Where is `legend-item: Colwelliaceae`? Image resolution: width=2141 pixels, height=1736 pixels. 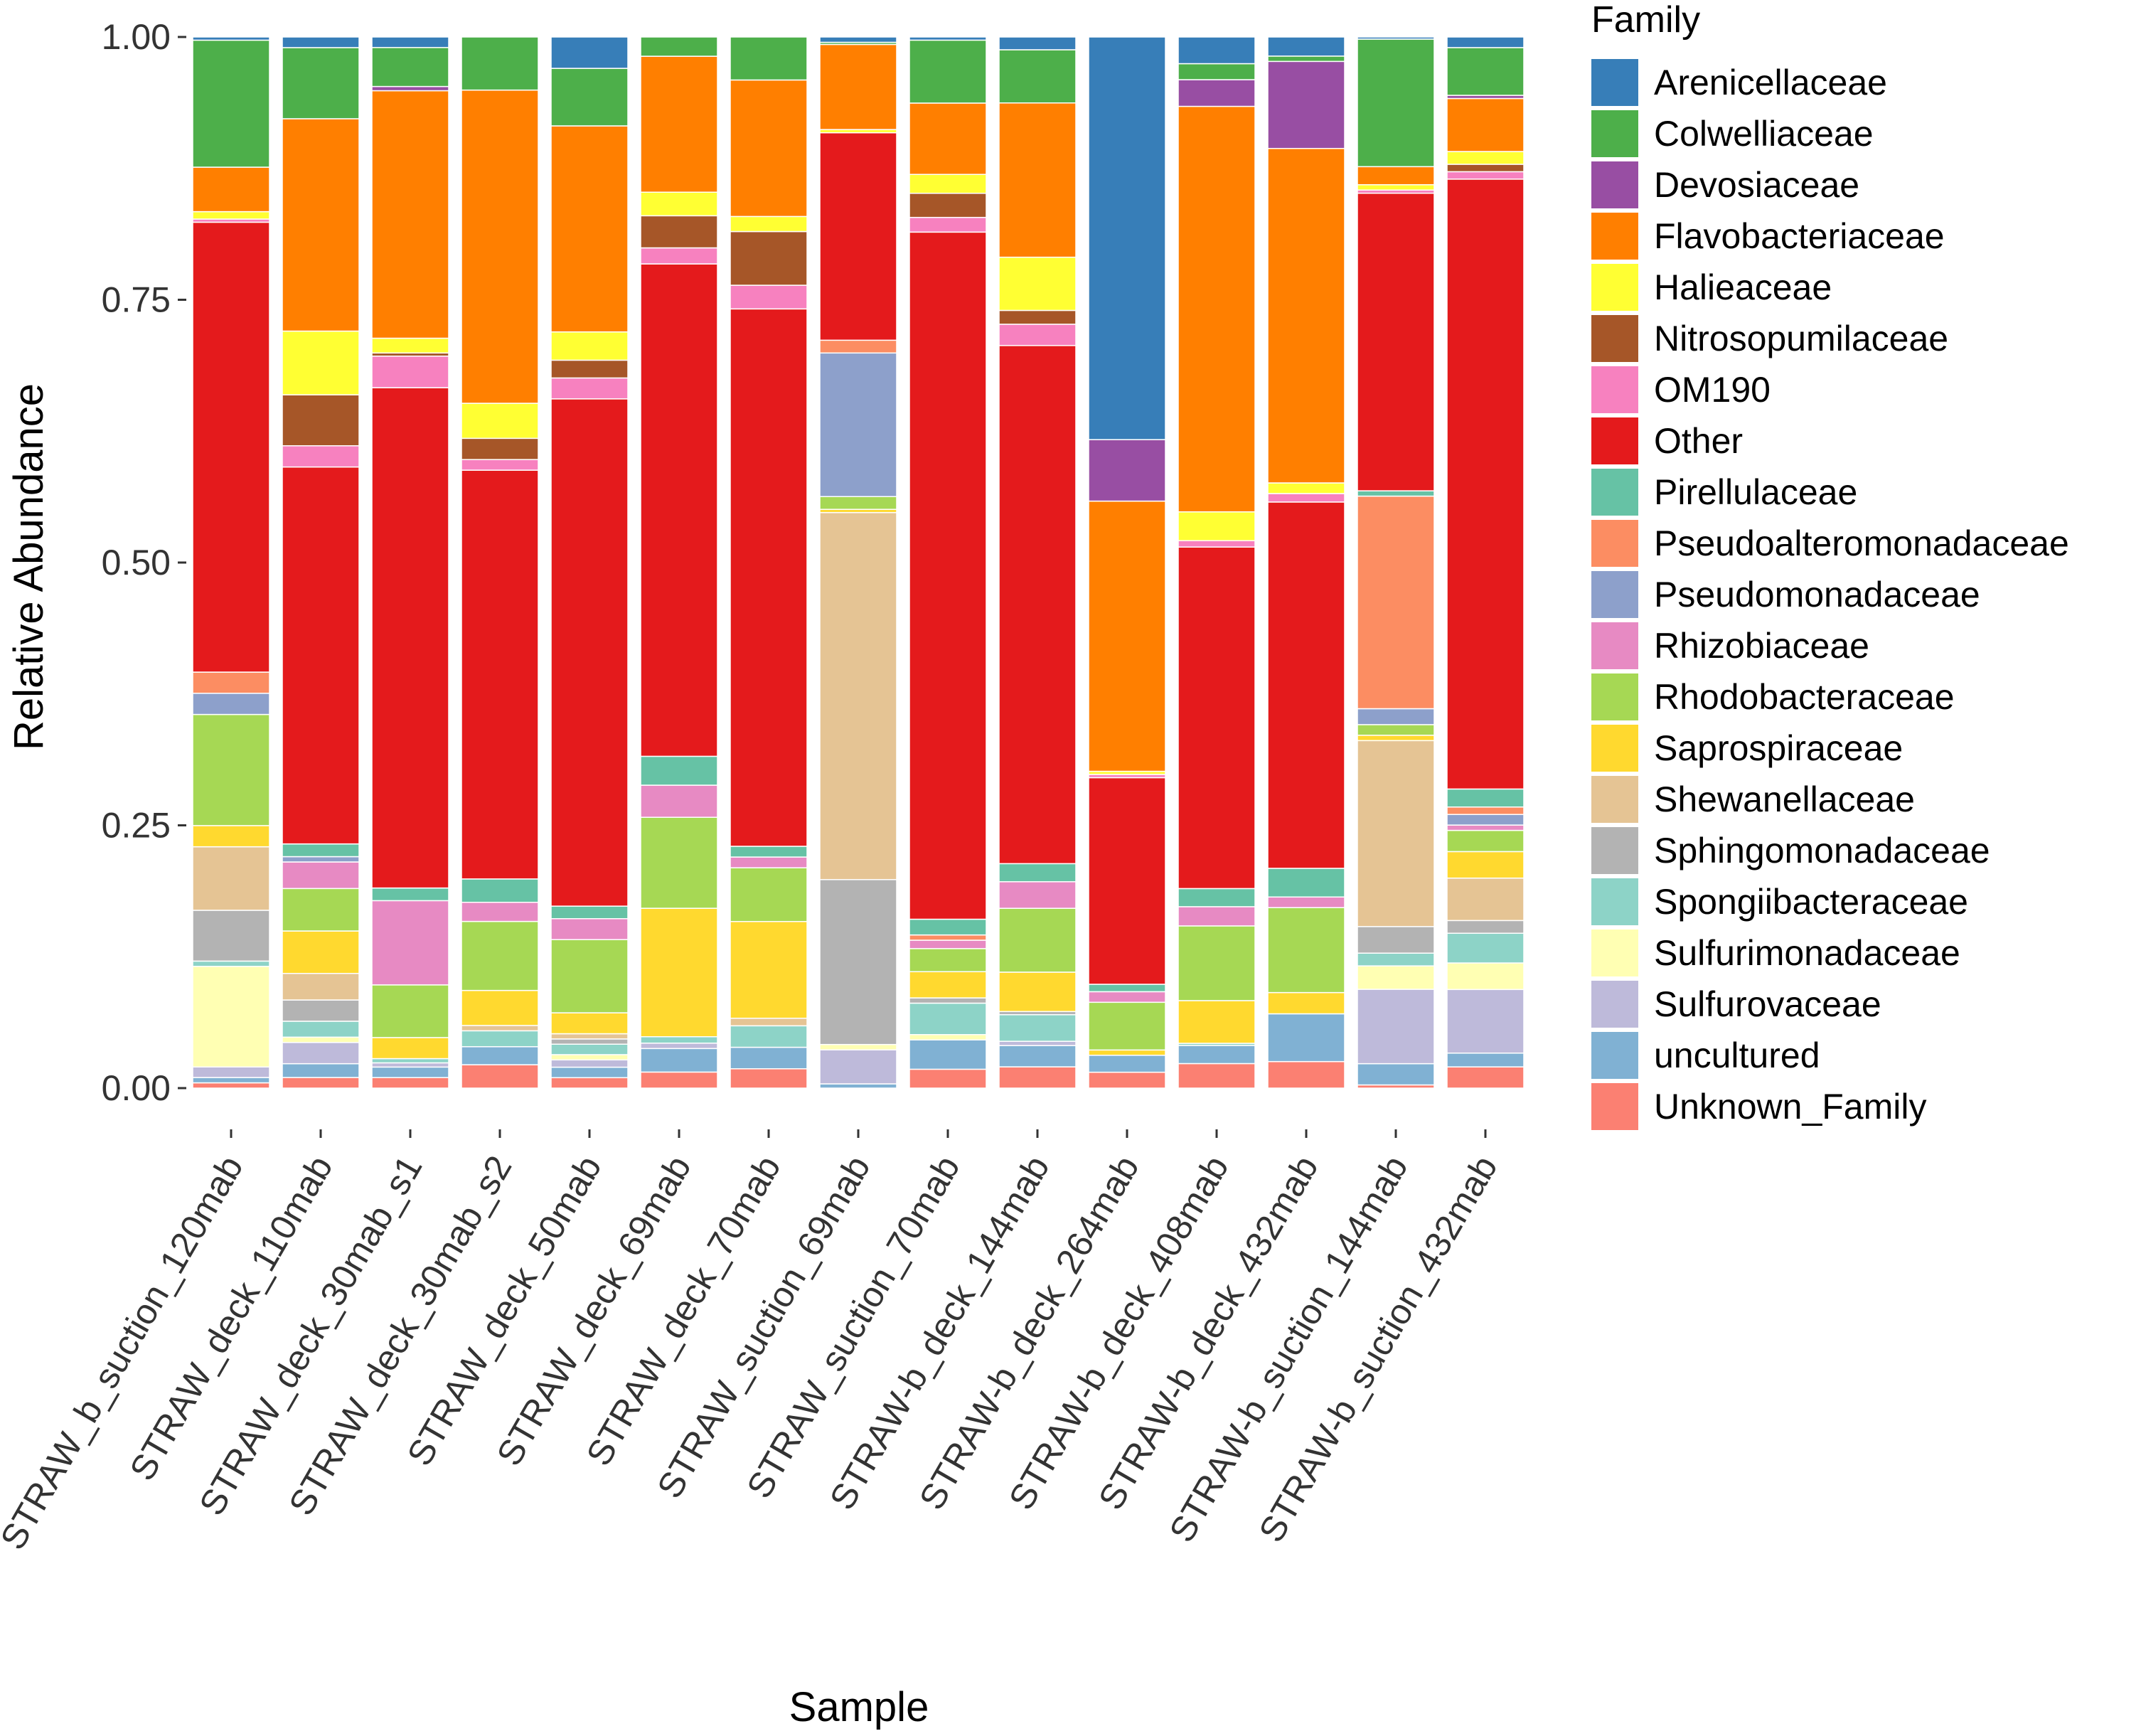
legend-item: Colwelliaceae is located at coordinates (1733, 133).